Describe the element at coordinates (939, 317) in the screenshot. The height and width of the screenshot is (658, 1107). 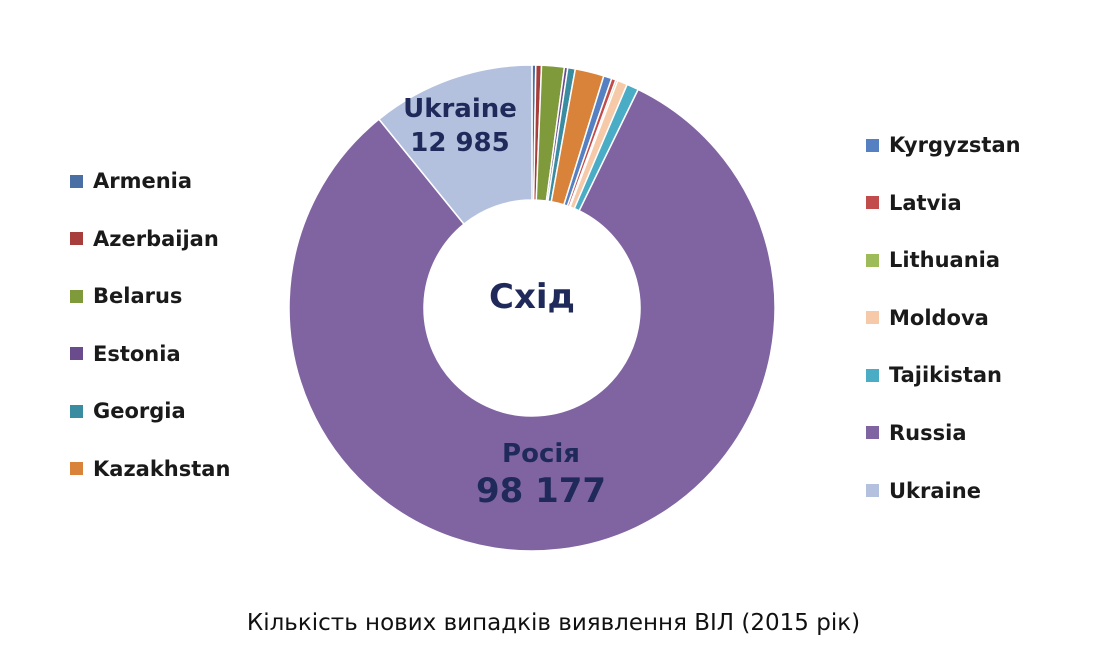
I see `legend-label-moldova: Moldova` at that location.